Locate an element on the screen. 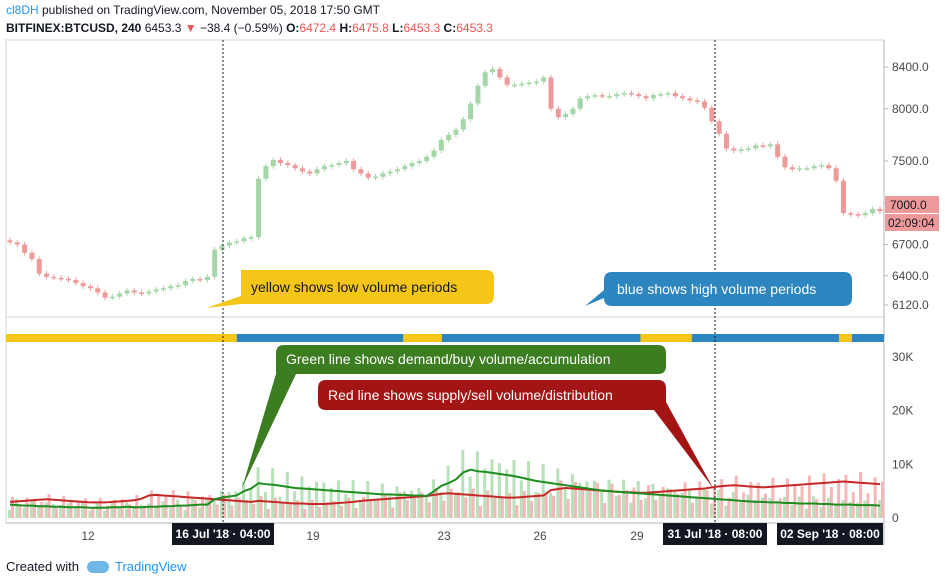 The width and height of the screenshot is (945, 585). author-link: cl8DH is located at coordinates (22, 10).